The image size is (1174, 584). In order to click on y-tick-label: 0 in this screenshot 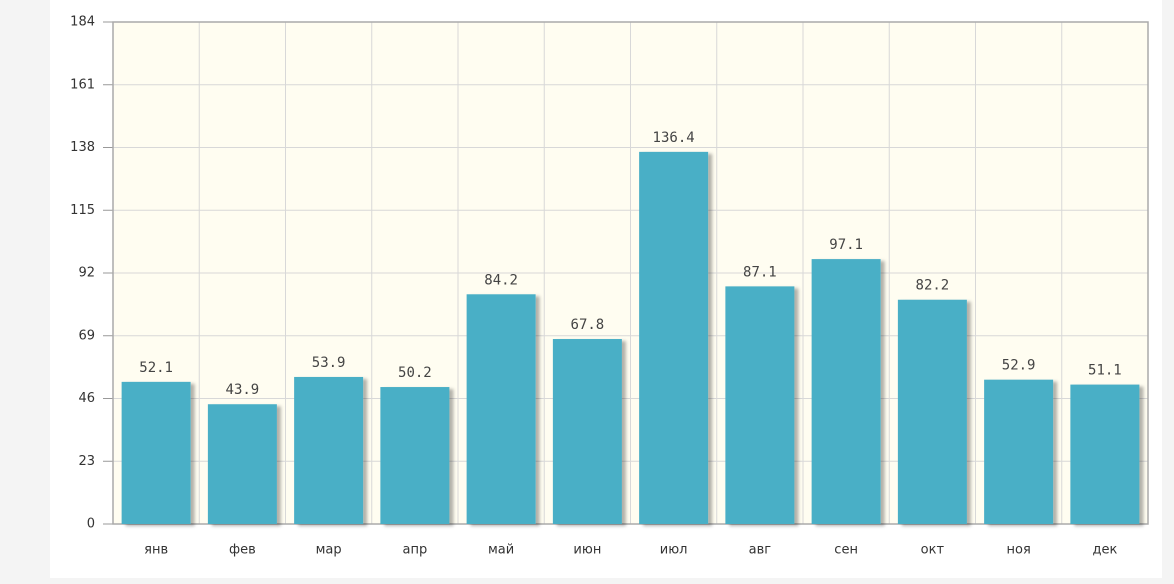, I will do `click(91, 524)`.